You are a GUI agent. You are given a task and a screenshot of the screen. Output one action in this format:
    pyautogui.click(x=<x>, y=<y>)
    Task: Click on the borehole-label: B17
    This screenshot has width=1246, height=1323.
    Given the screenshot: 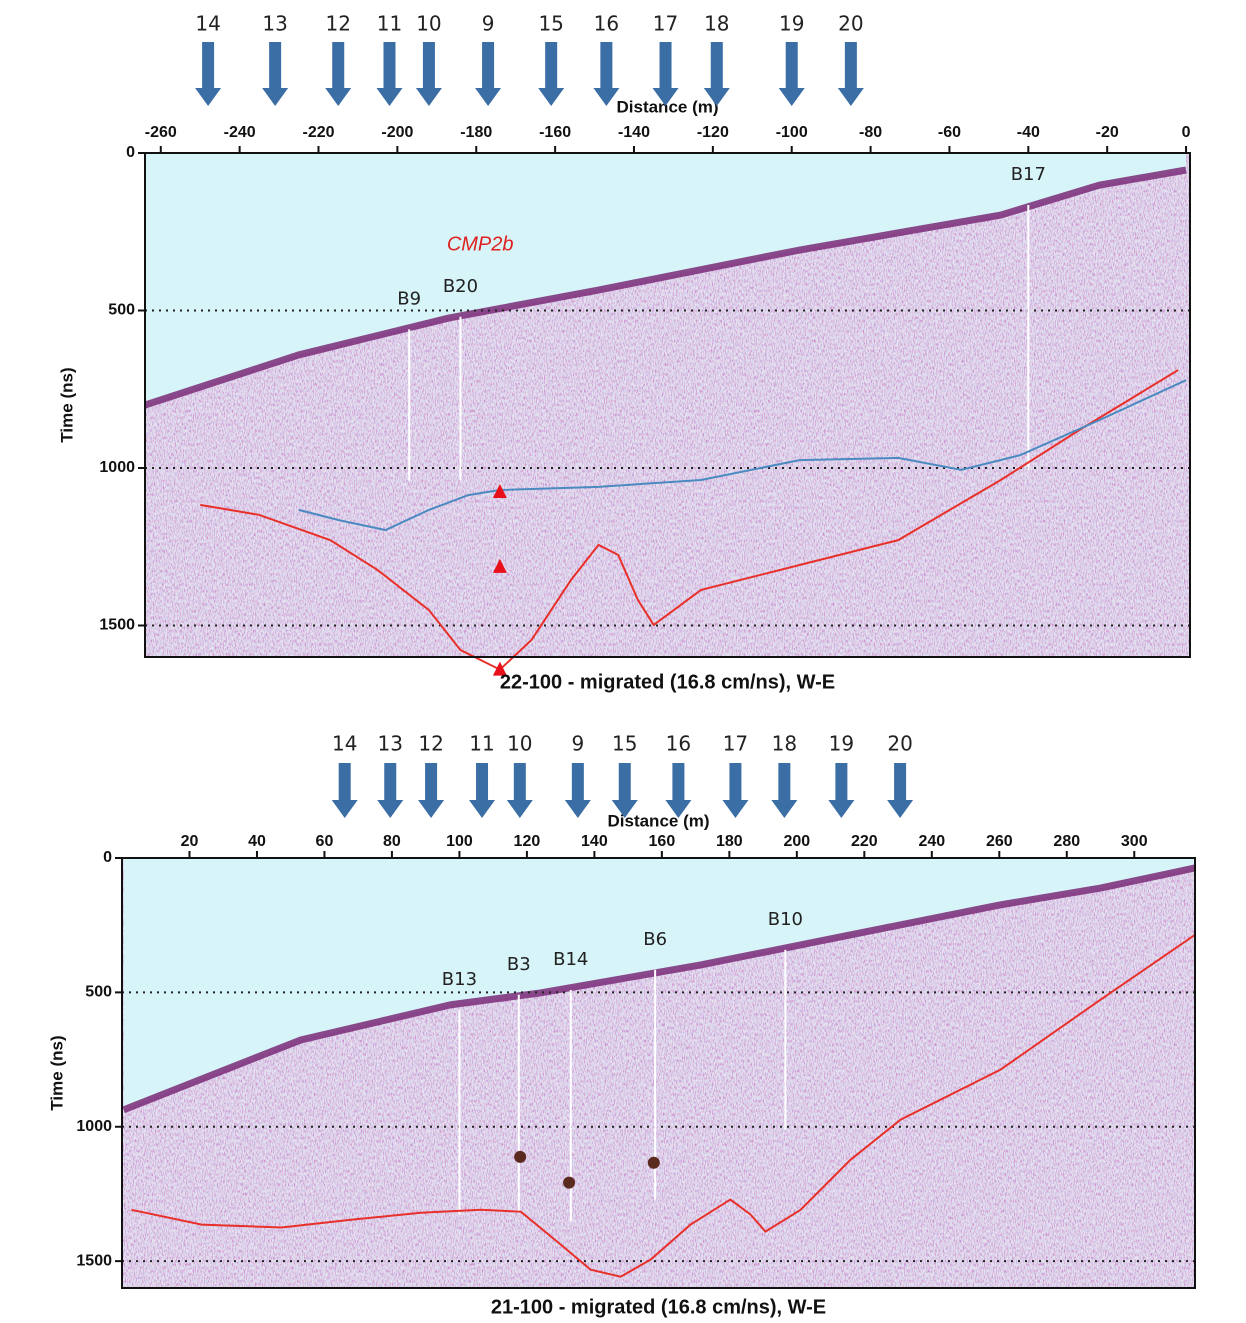 What is the action you would take?
    pyautogui.click(x=1028, y=174)
    